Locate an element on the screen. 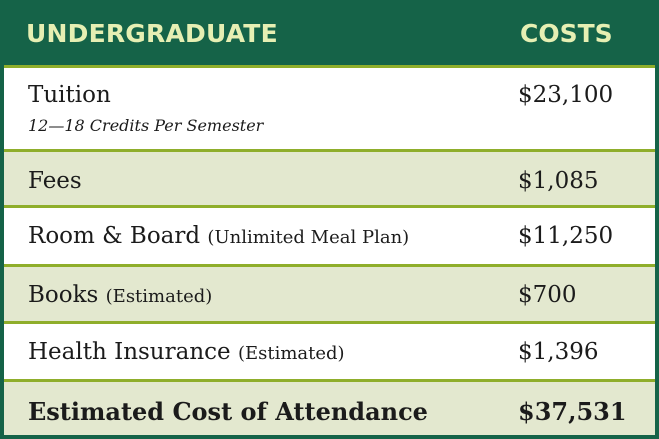 This screenshot has width=659, height=439. row-label: Books is located at coordinates (63, 295).